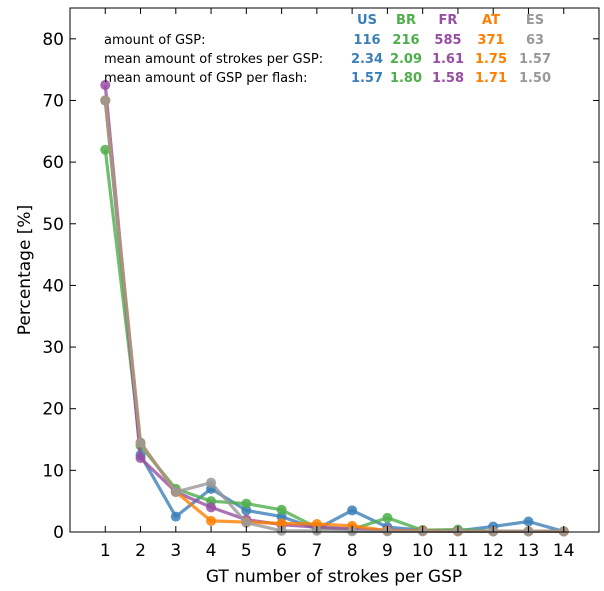 The width and height of the screenshot is (604, 591). What do you see at coordinates (316, 551) in the screenshot?
I see `x-tick-label: 7` at bounding box center [316, 551].